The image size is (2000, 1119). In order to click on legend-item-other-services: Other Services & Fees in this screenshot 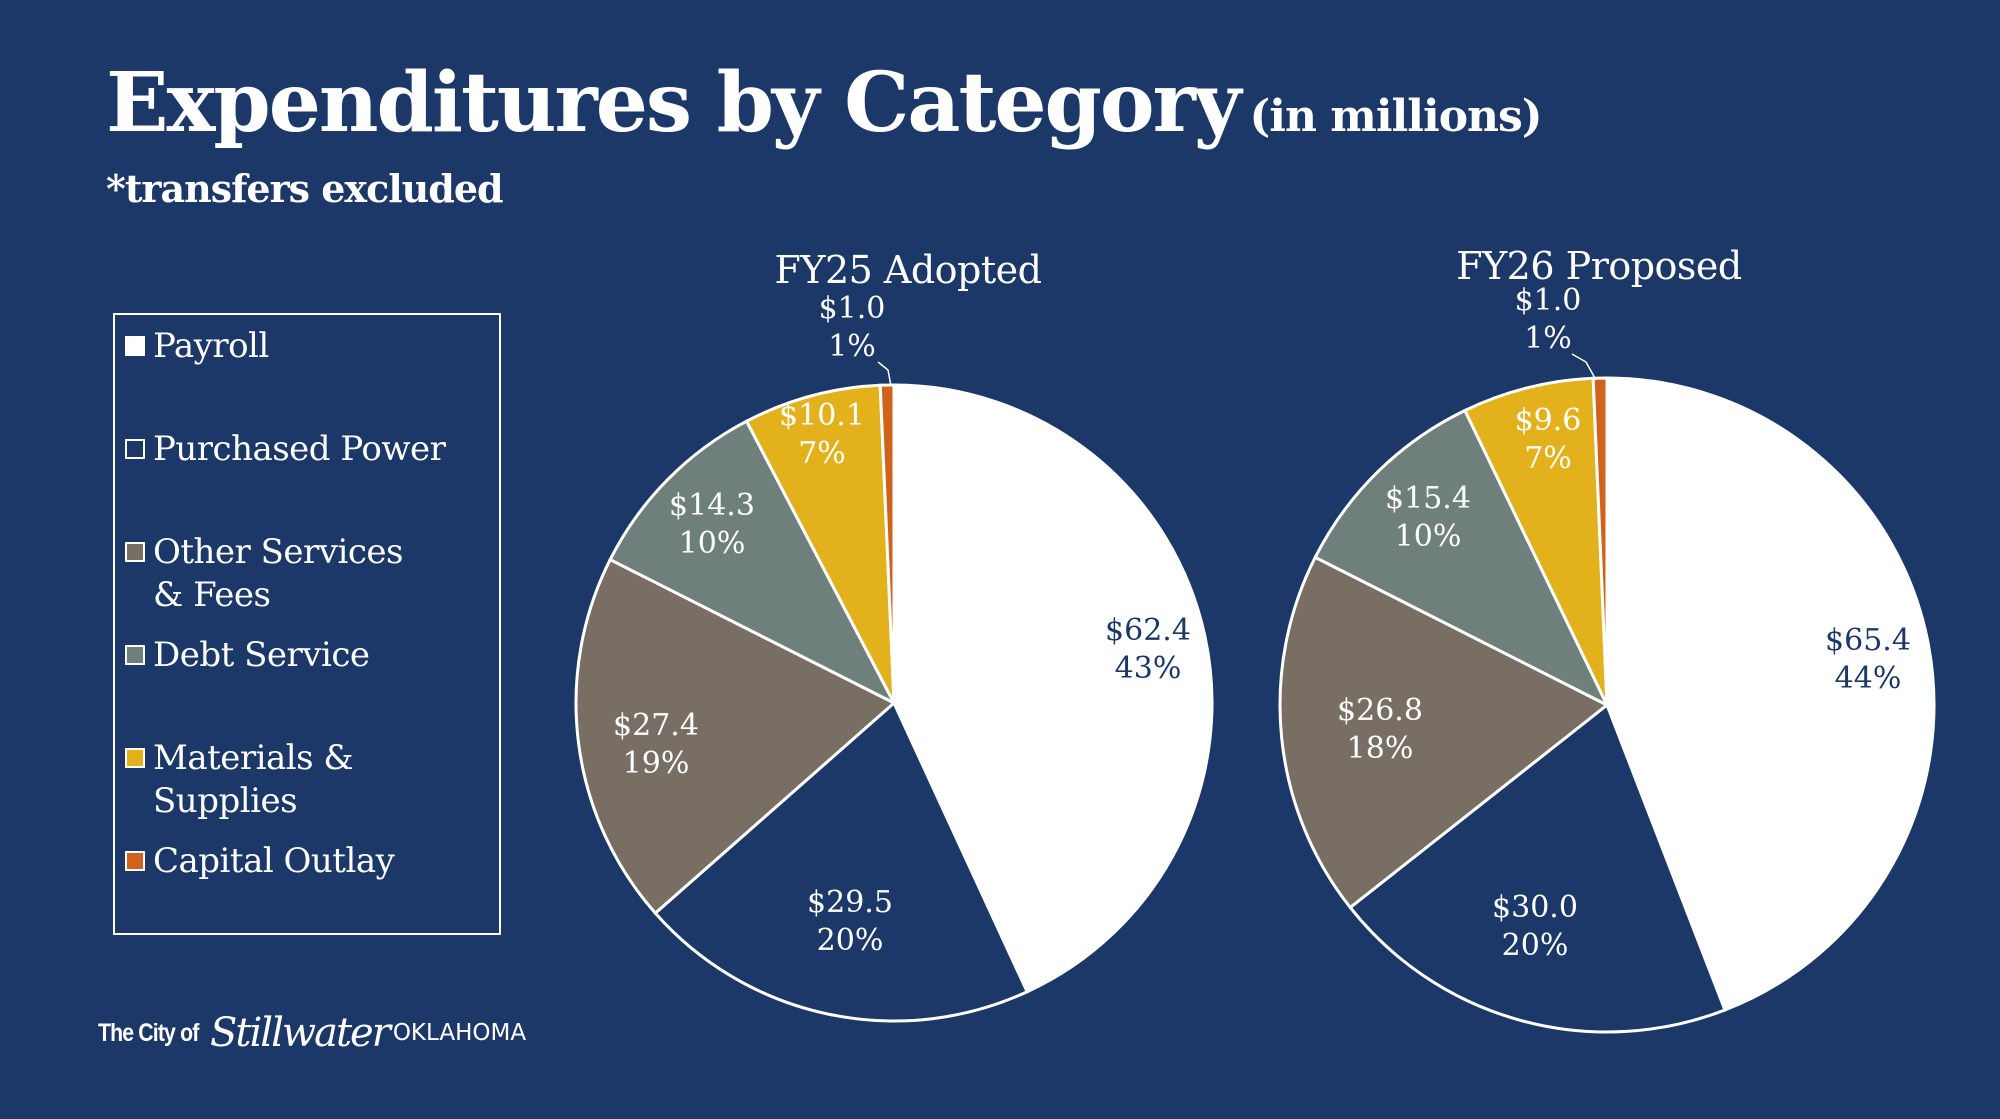, I will do `click(284, 574)`.